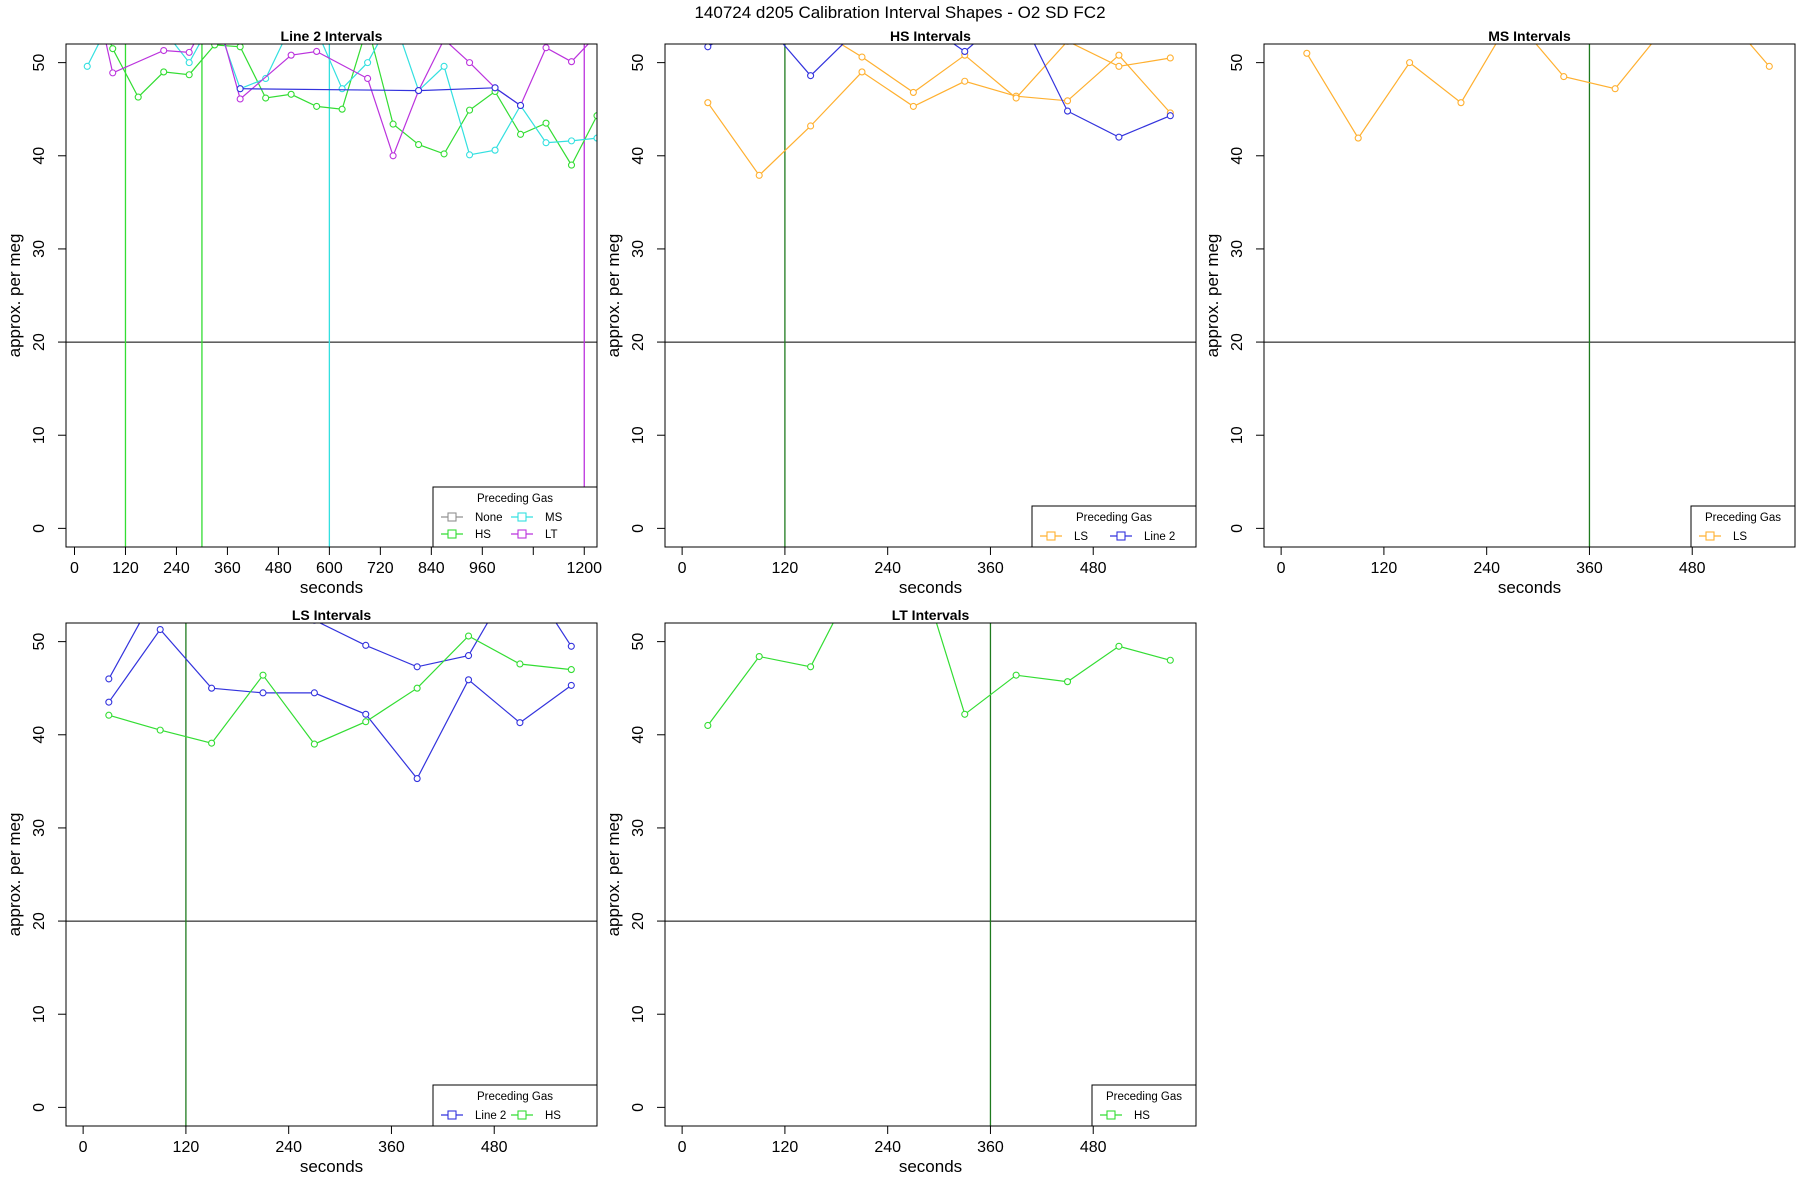 The image size is (1800, 1200). What do you see at coordinates (515, 1105) in the screenshot?
I see `legend: Preceding Gas Line 2 HS` at bounding box center [515, 1105].